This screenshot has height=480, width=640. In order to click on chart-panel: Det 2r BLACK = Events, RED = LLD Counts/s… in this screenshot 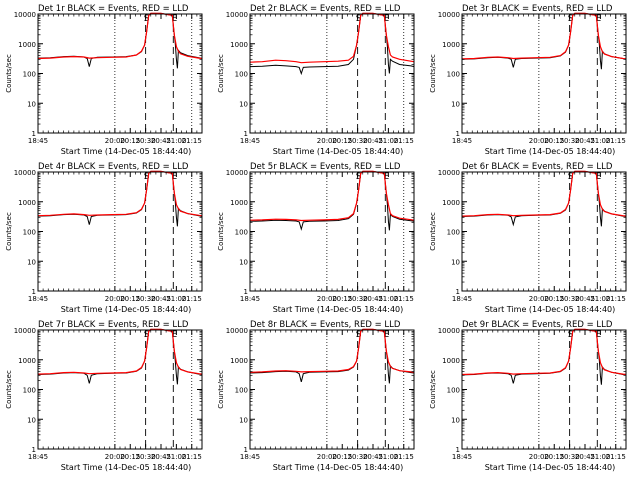, I will do `click(316, 80)`.